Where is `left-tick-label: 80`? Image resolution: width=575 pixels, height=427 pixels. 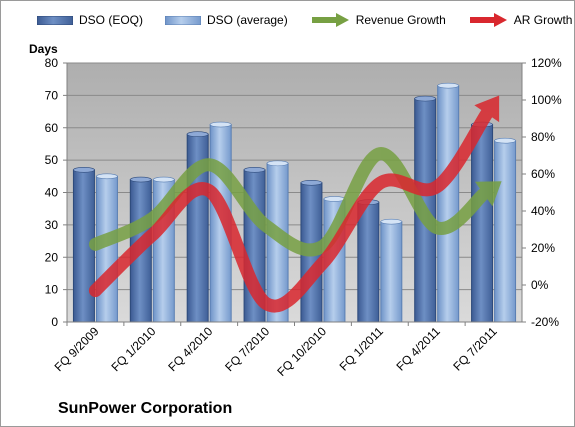
left-tick-label: 80 is located at coordinates (52, 63).